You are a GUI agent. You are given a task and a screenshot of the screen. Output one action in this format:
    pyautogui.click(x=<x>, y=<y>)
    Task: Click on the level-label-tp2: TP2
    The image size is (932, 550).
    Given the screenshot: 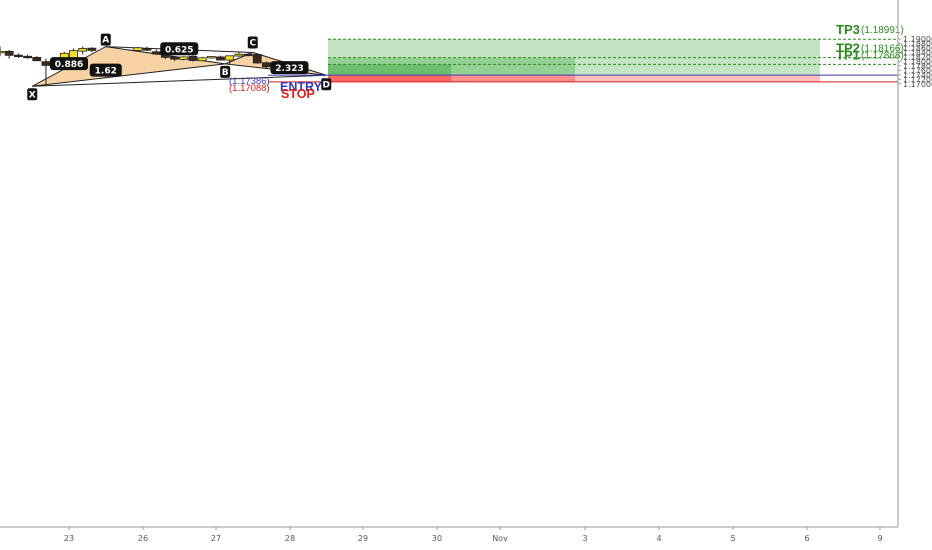 What is the action you would take?
    pyautogui.click(x=848, y=48)
    